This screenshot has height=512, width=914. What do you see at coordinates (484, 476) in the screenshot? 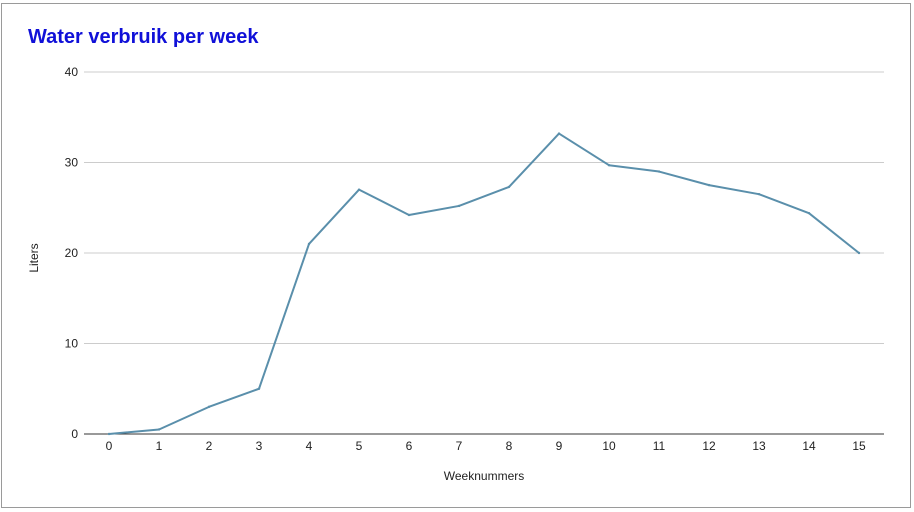
I see `x-axis-label: Weeknummers` at bounding box center [484, 476].